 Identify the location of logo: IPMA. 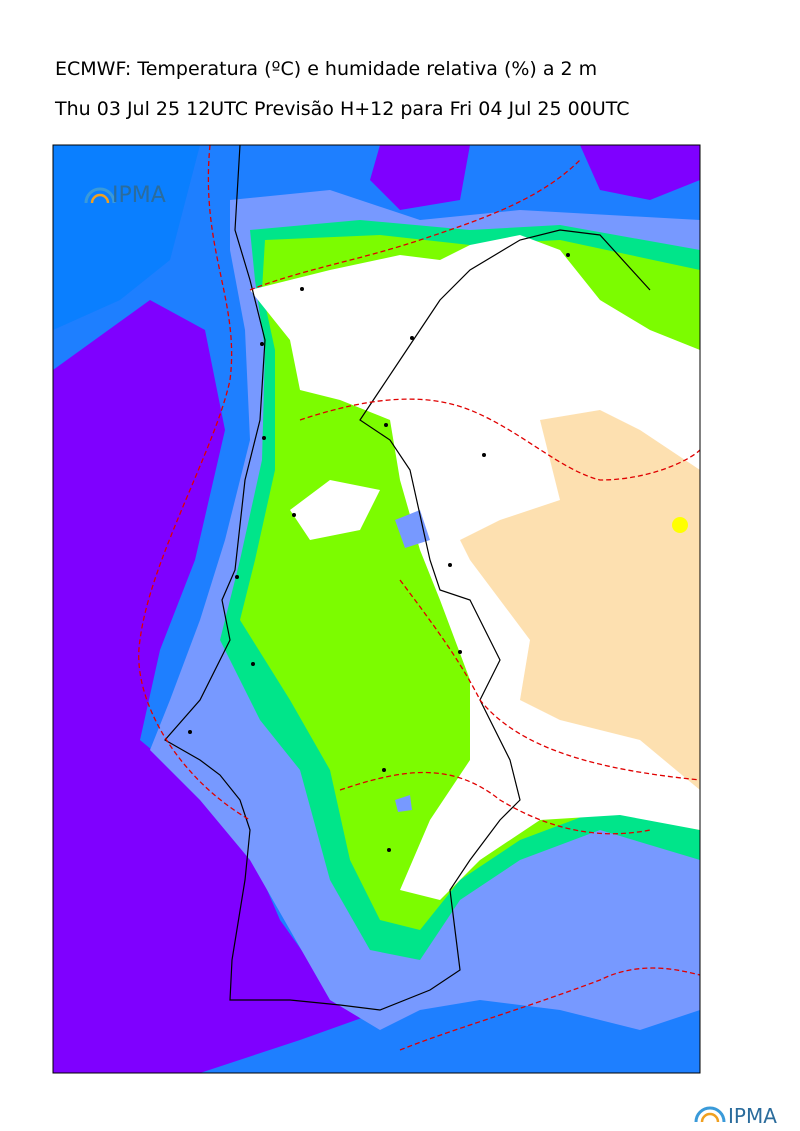
(125, 195).